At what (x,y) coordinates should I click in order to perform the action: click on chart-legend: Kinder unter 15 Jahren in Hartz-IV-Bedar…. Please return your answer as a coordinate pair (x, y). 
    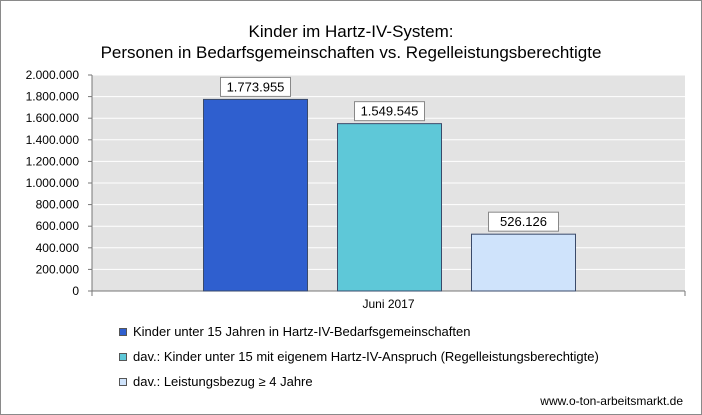
    Looking at the image, I should click on (359, 356).